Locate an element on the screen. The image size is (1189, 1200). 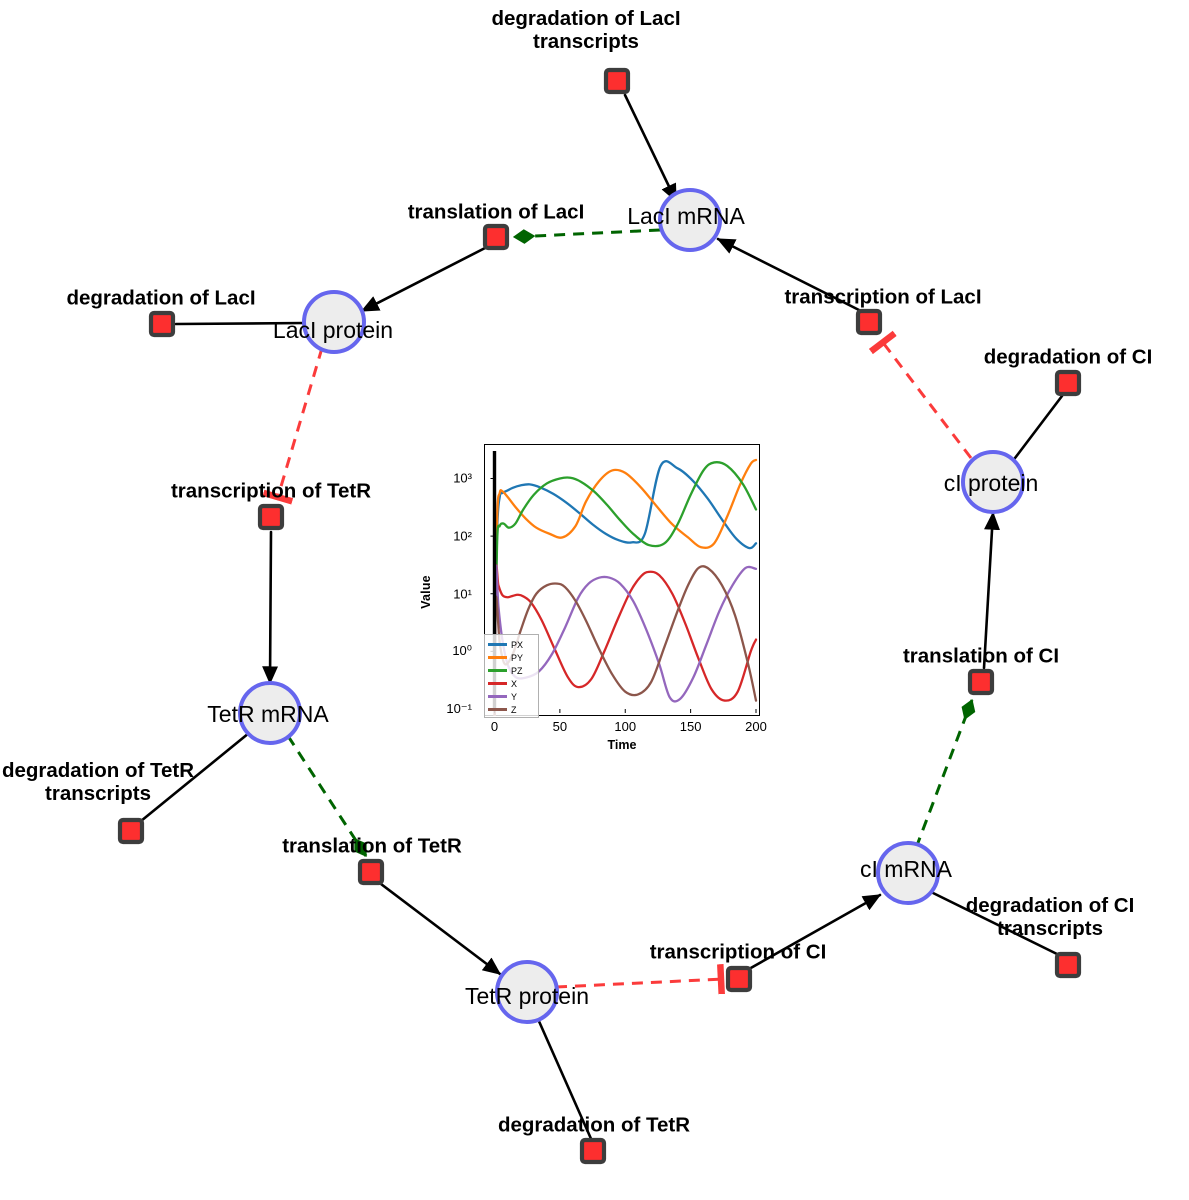
edge-transcription-ci-to-ci-mrna is located at coordinates (814, 932).